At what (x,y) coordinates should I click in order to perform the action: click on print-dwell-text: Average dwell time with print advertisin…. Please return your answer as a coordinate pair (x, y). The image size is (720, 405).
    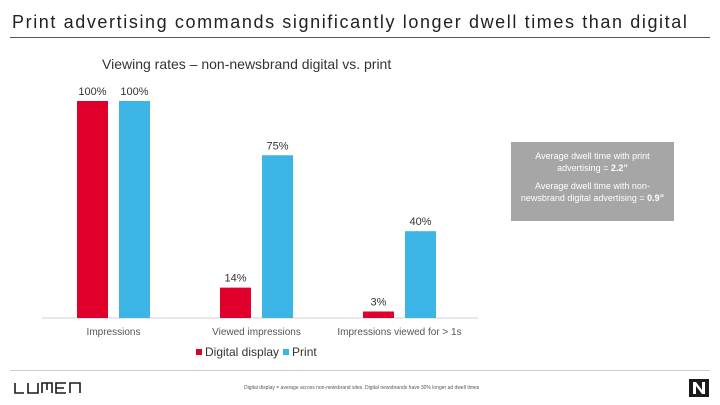
    Looking at the image, I should click on (592, 162).